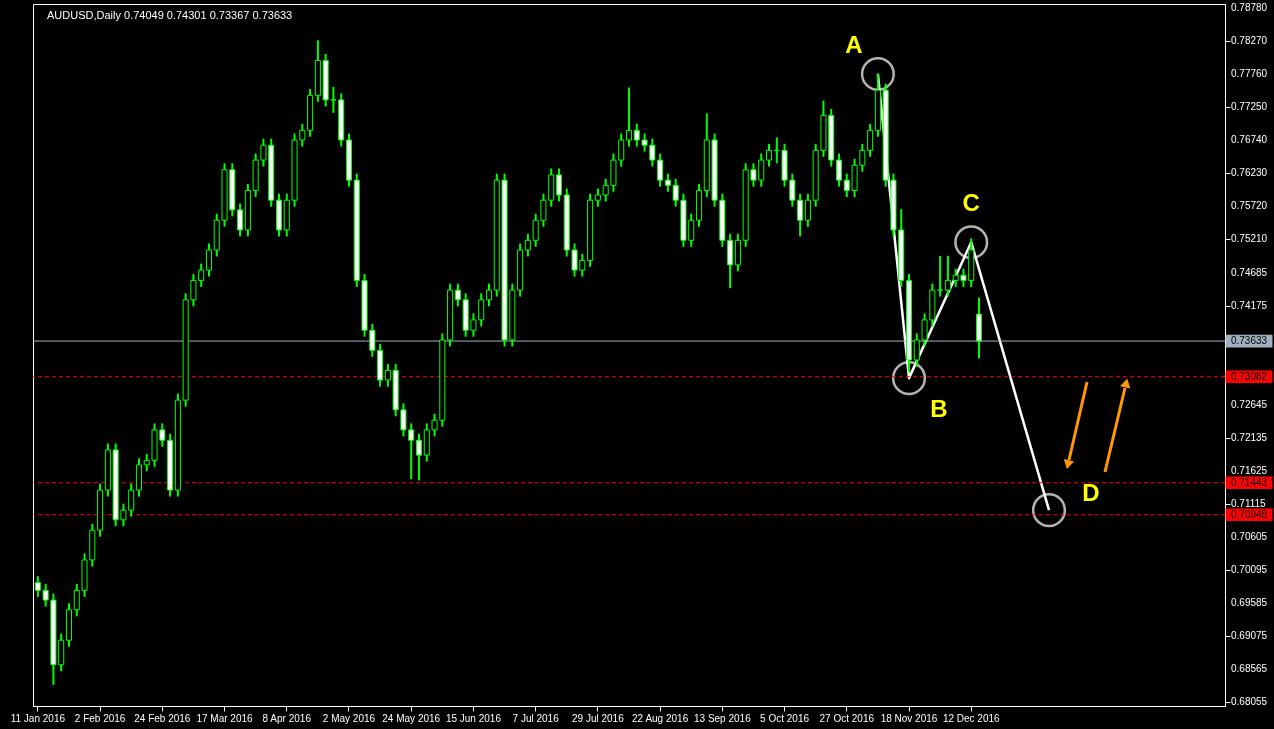 This screenshot has width=1274, height=729. Describe the element at coordinates (1249, 272) in the screenshot. I see `y-tick-label: 0.74685` at that location.